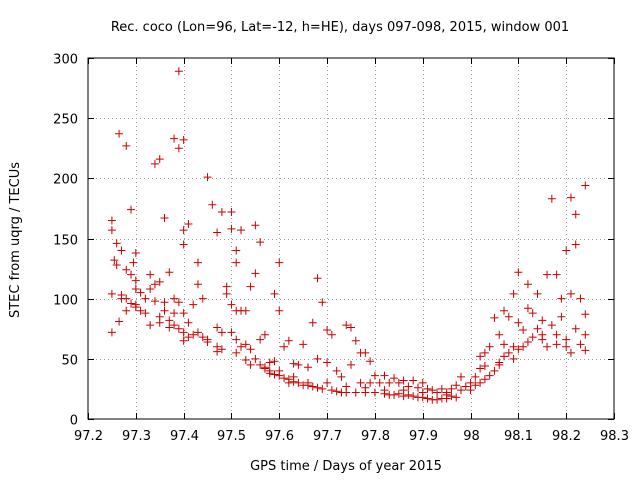  I want to click on x-tick-label: 97.9, so click(423, 436).